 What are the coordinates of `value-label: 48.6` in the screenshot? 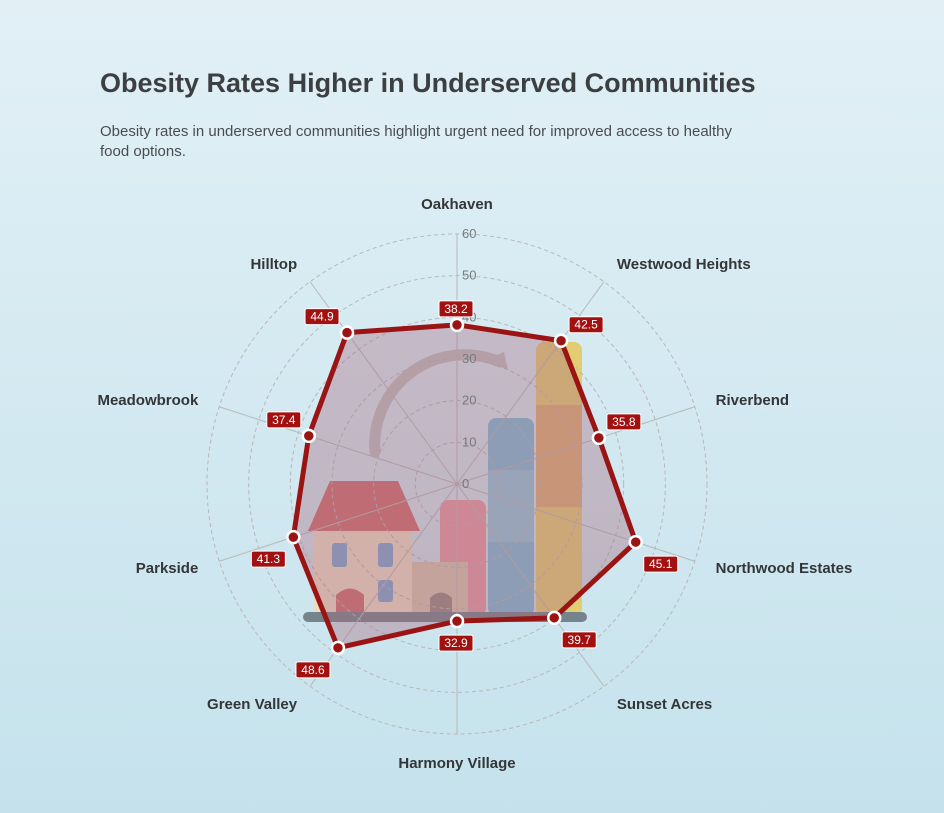 It's located at (313, 670).